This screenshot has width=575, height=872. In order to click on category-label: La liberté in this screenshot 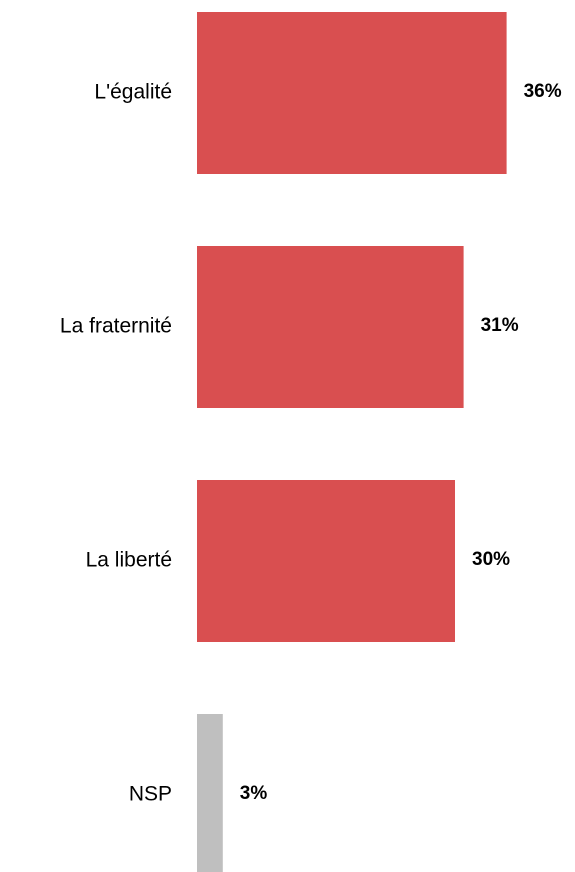, I will do `click(129, 560)`.